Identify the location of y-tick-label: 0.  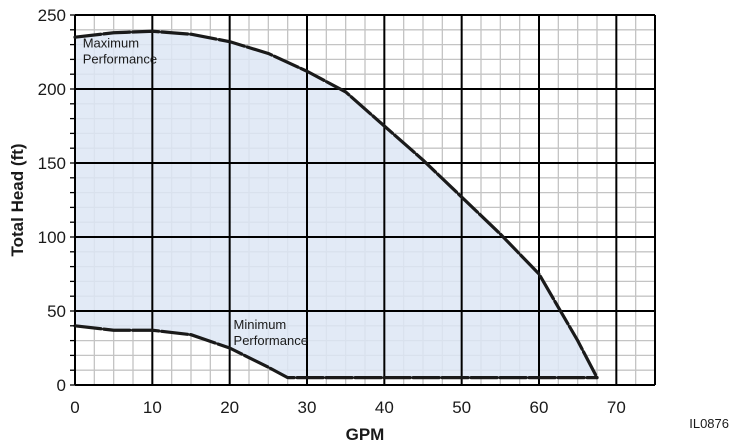
(61, 385).